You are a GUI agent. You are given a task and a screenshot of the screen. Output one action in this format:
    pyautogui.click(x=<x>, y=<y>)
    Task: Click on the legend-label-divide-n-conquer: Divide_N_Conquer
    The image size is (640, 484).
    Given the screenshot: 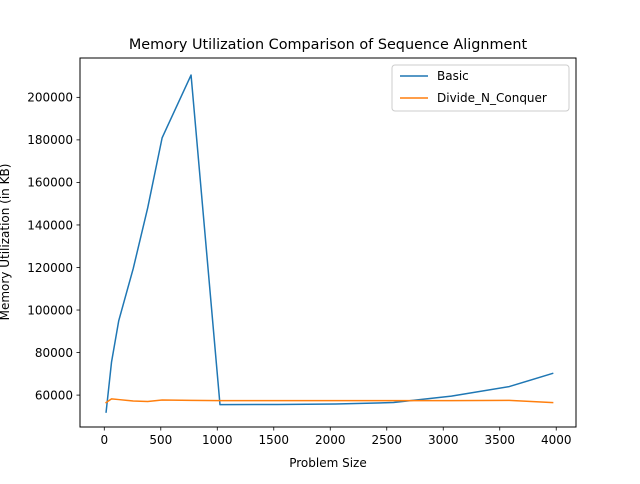 What is the action you would take?
    pyautogui.click(x=492, y=98)
    